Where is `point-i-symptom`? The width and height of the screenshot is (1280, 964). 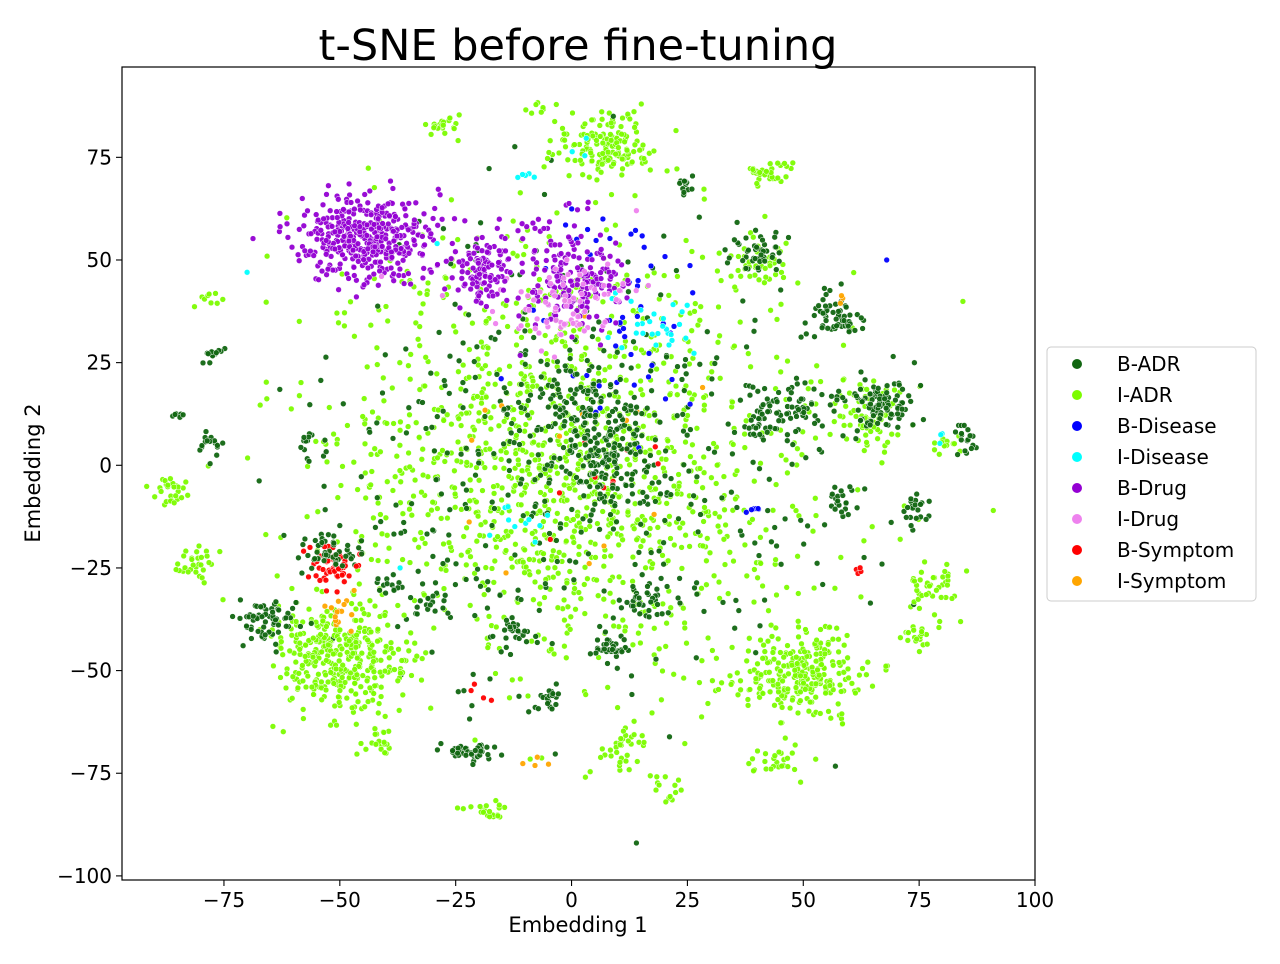
point-i-symptom is located at coordinates (841, 303).